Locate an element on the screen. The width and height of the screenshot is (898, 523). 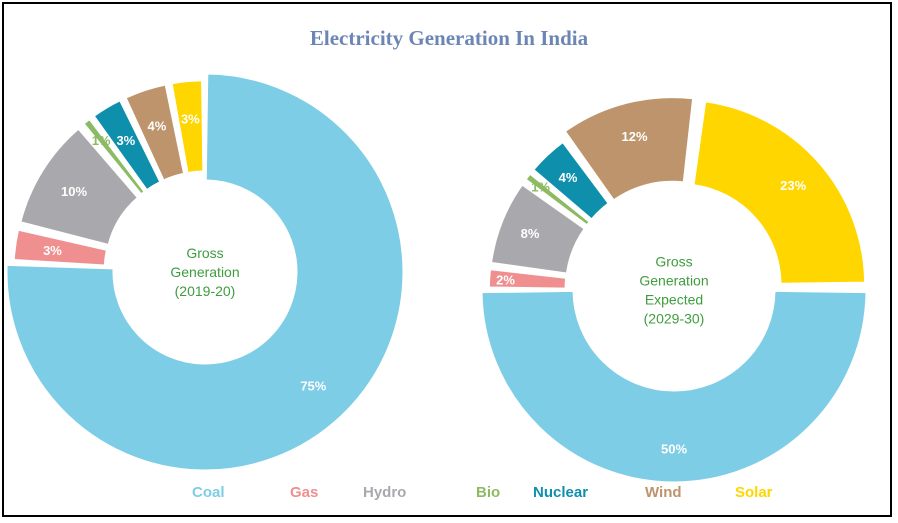
slice-label-solar-2: 23% is located at coordinates (793, 185).